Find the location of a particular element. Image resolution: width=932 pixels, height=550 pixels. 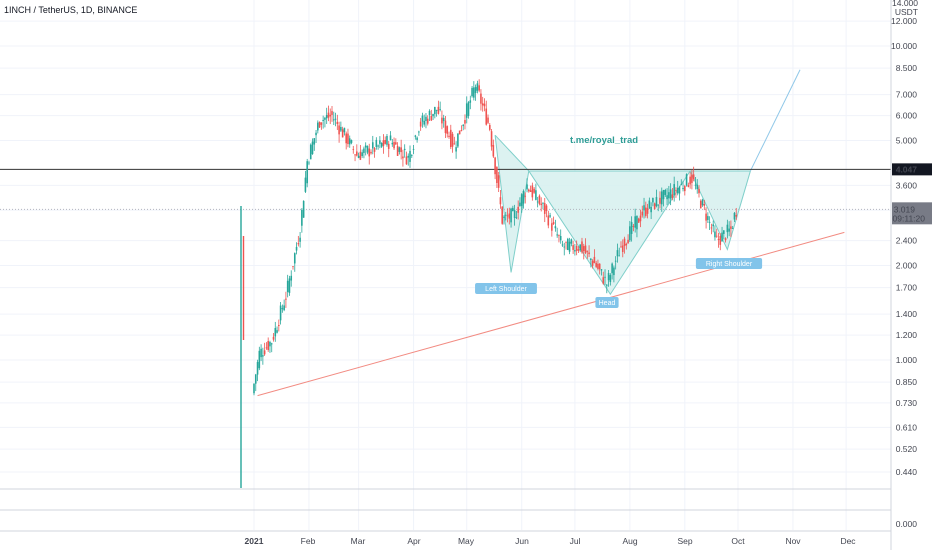

time-tick-label: Jul is located at coordinates (575, 541).